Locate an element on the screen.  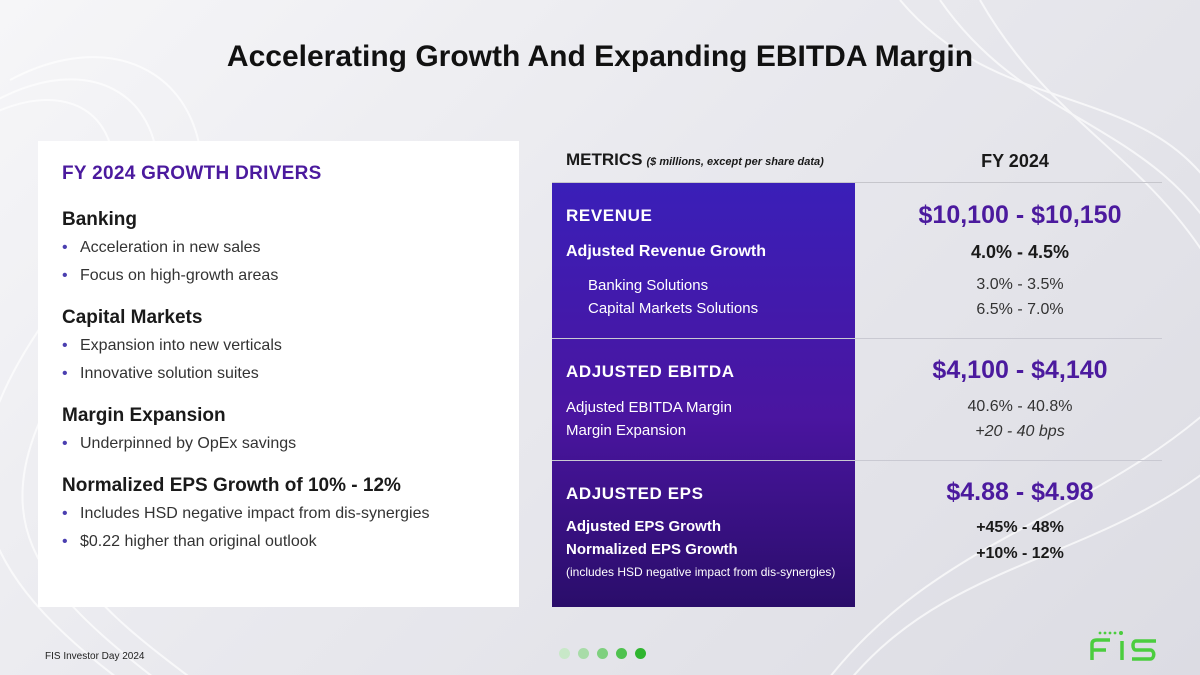
footer-label: FIS Investor Day 2024 is located at coordinates (95, 656).